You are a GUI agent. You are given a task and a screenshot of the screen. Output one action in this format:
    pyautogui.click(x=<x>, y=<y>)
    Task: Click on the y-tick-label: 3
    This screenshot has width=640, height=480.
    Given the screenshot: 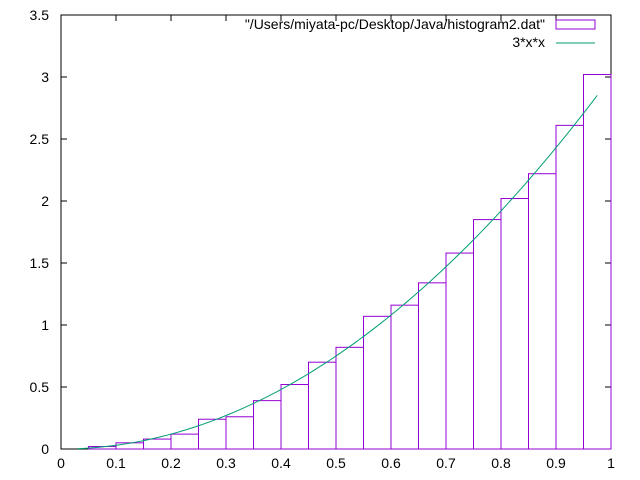 What is the action you would take?
    pyautogui.click(x=45, y=77)
    